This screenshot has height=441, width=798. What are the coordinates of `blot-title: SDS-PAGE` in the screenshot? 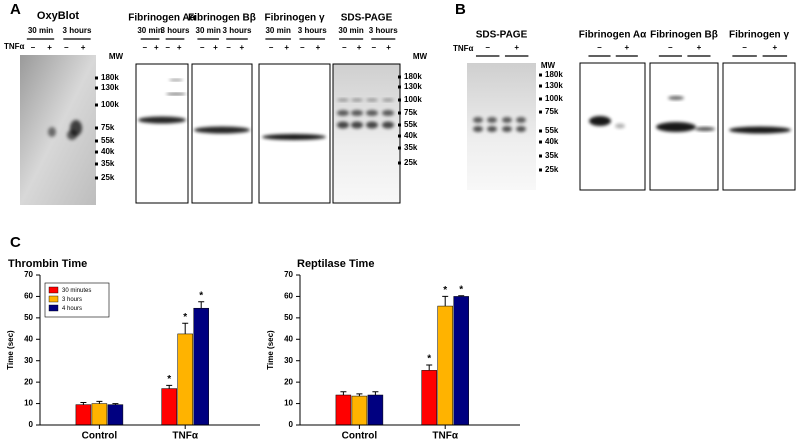 It's located at (502, 35).